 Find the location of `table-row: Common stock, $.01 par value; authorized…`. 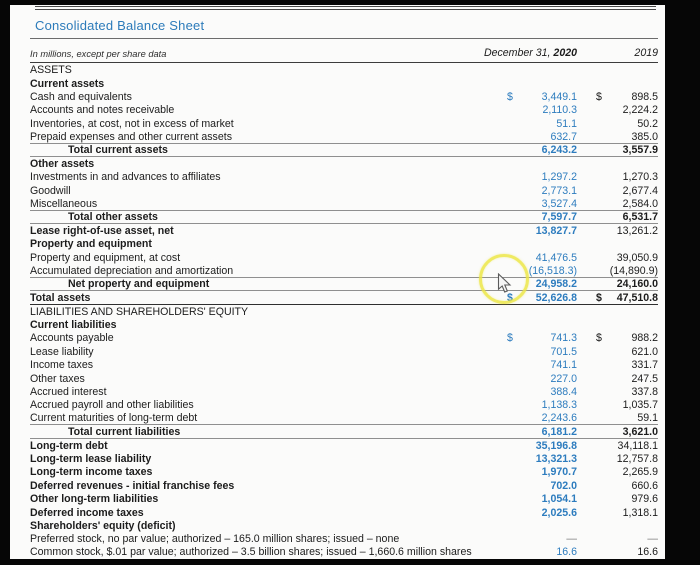

table-row: Common stock, $.01 par value; authorized… is located at coordinates (344, 552).